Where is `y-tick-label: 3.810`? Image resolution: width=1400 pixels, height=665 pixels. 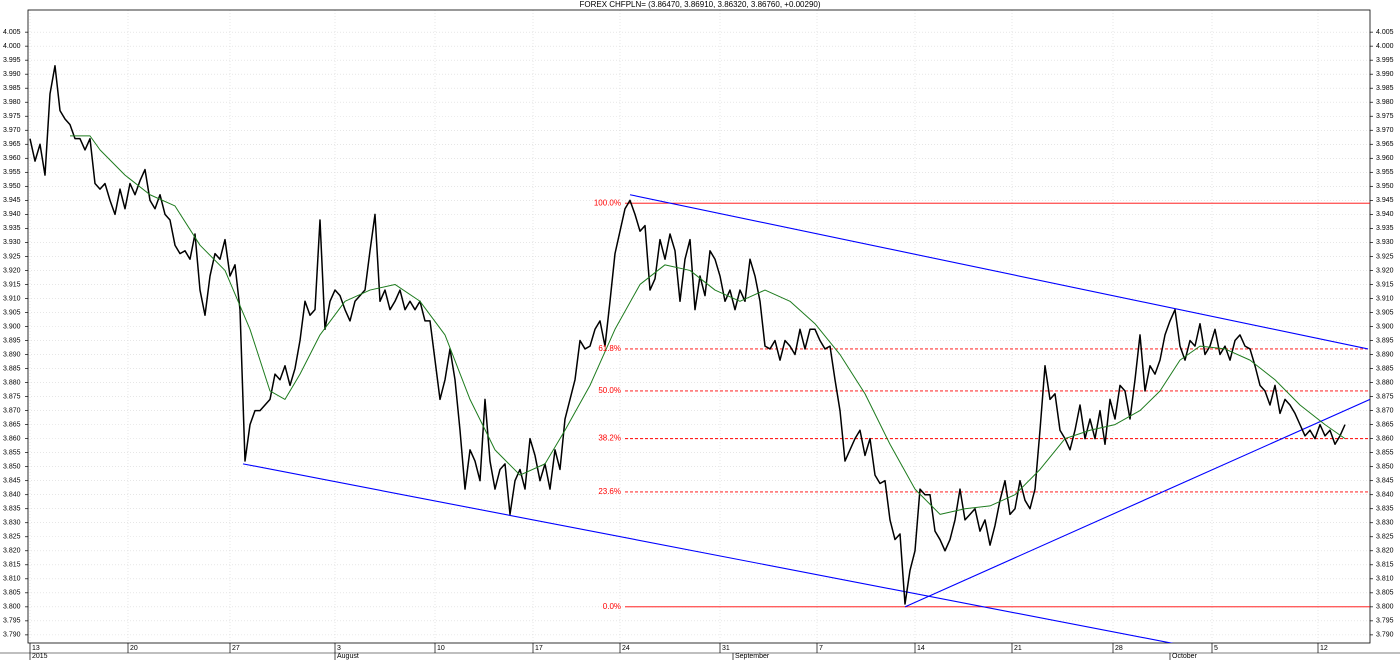
y-tick-label: 3.810 is located at coordinates (12, 579).